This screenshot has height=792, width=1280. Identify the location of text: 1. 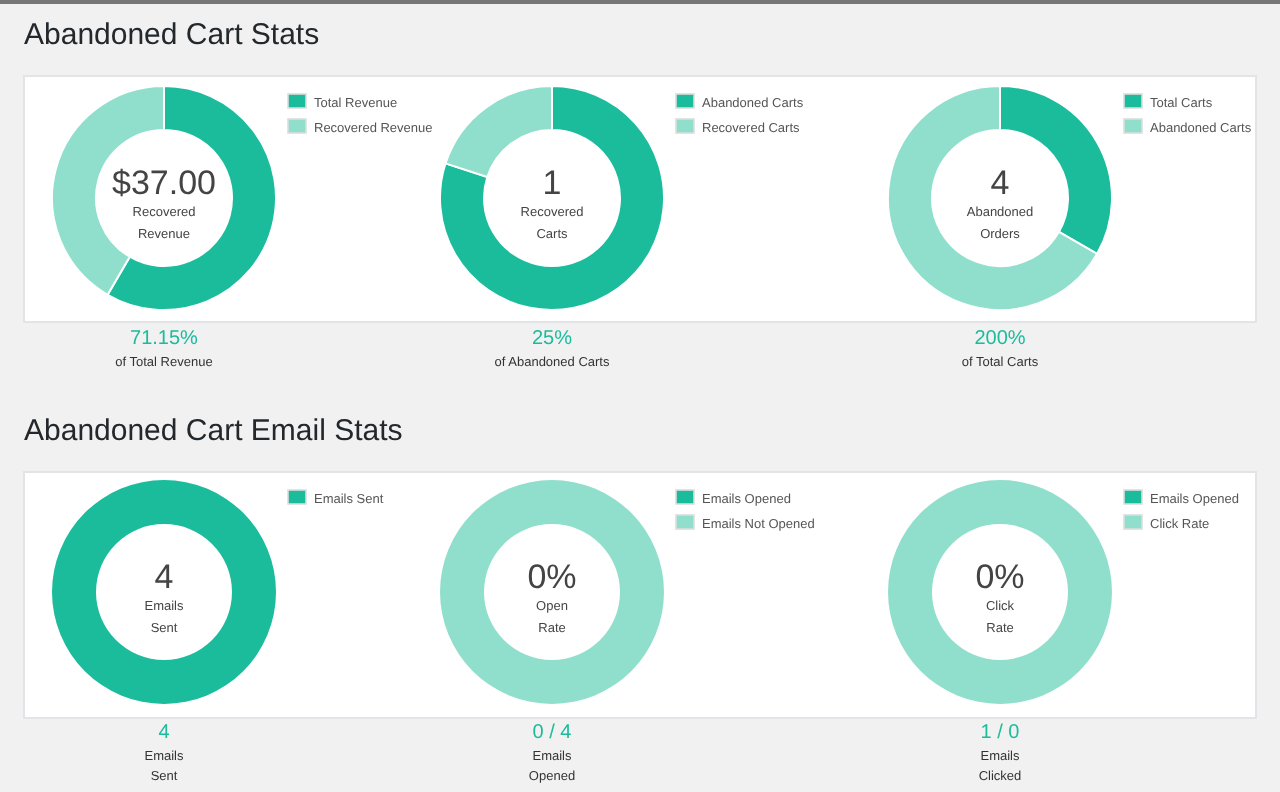
(552, 183).